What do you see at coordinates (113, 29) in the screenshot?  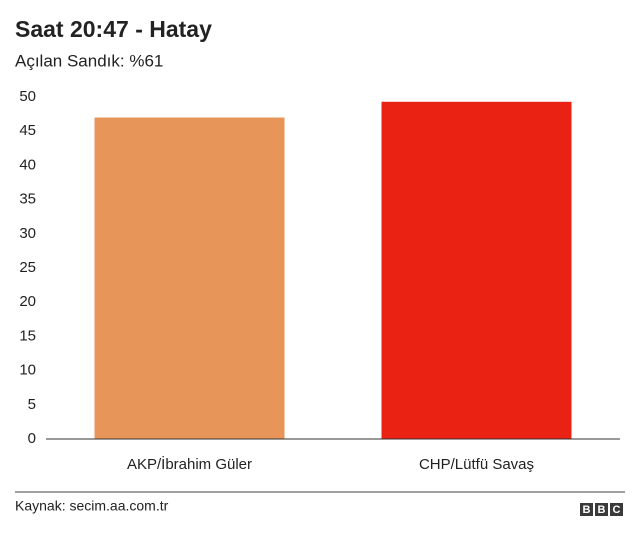 I see `chart-title: Saat 20:47 - Hatay` at bounding box center [113, 29].